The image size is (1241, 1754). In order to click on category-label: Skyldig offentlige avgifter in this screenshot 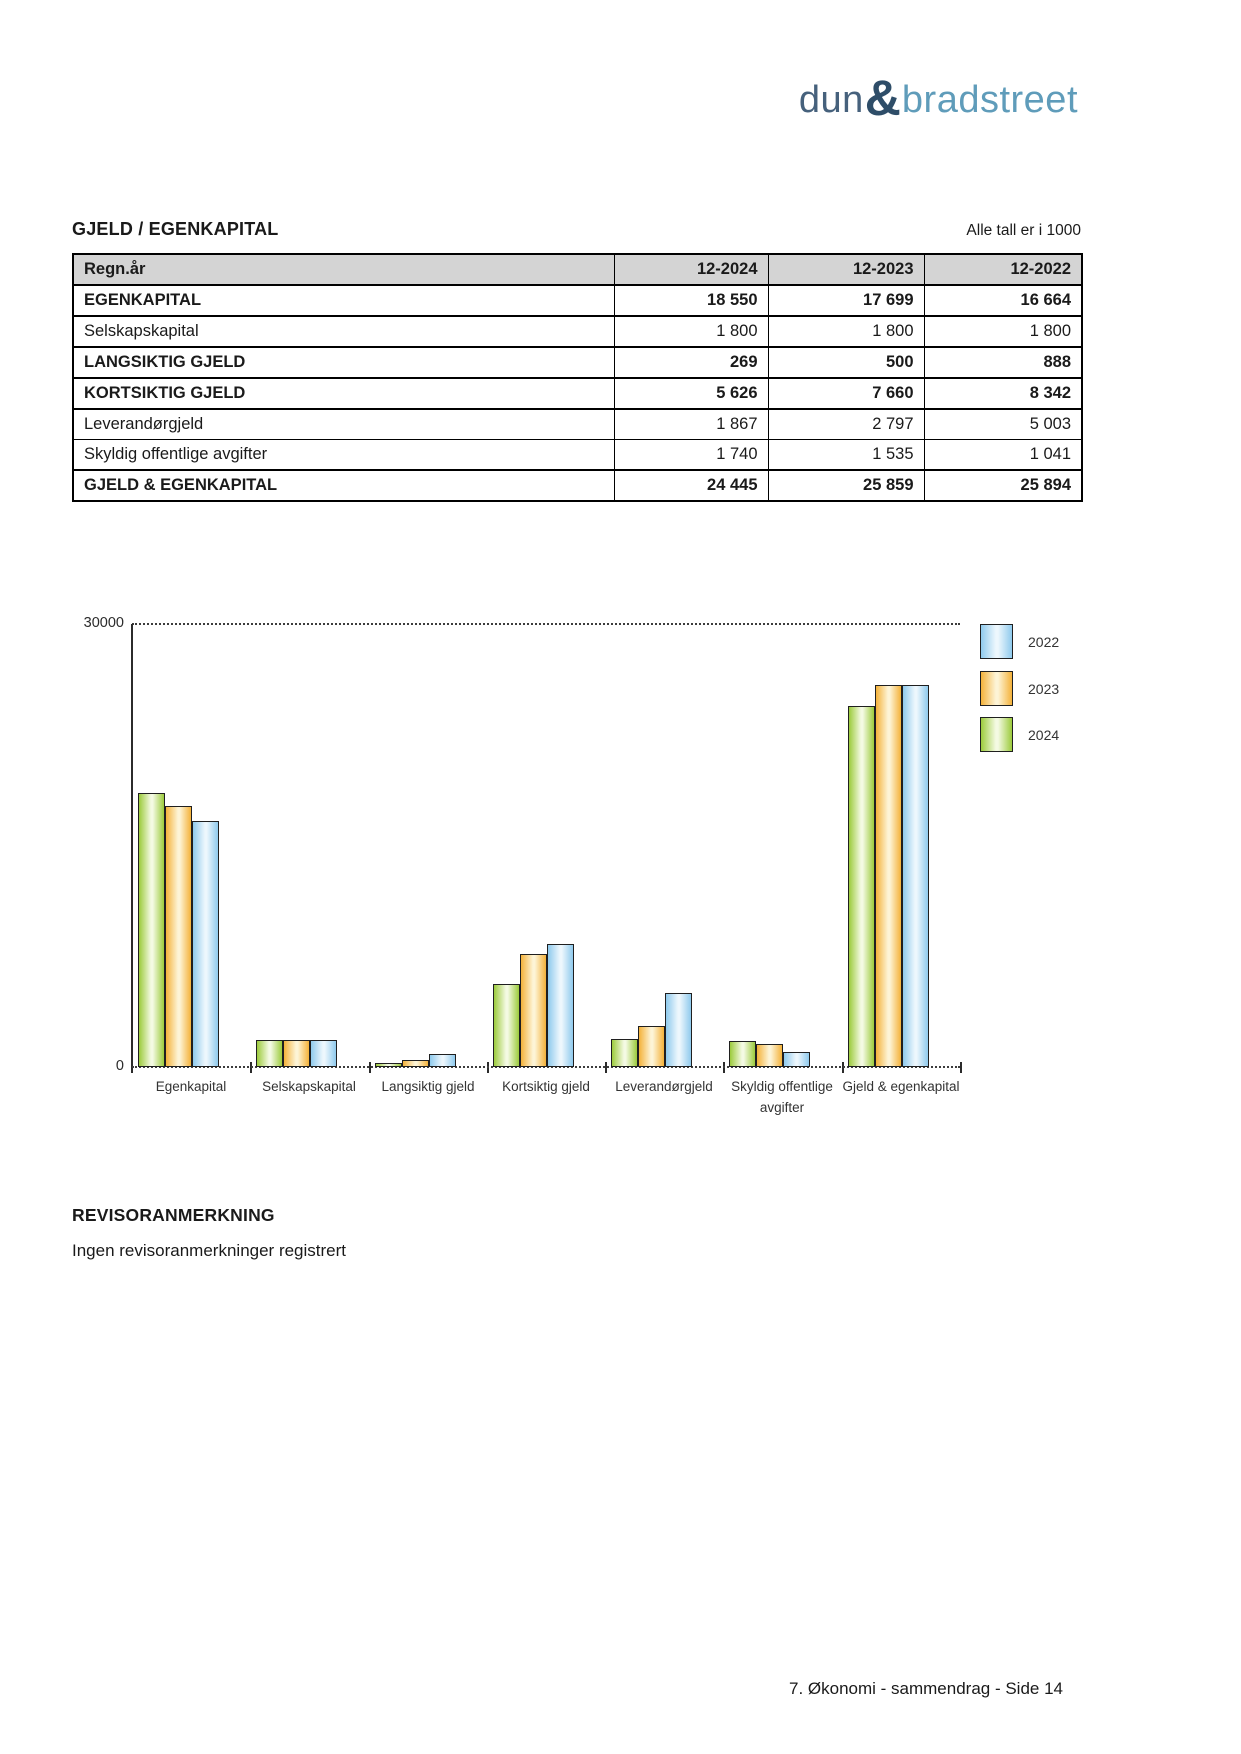, I will do `click(782, 1097)`.